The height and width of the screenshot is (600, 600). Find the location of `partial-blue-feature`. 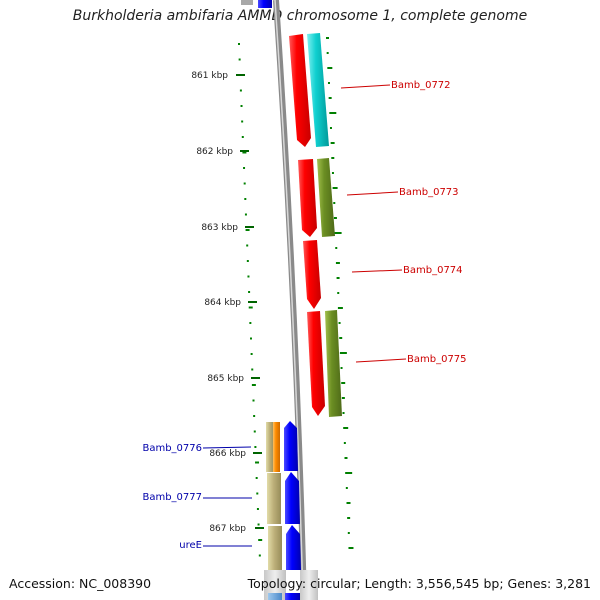

partial-blue-feature is located at coordinates (265, 4).